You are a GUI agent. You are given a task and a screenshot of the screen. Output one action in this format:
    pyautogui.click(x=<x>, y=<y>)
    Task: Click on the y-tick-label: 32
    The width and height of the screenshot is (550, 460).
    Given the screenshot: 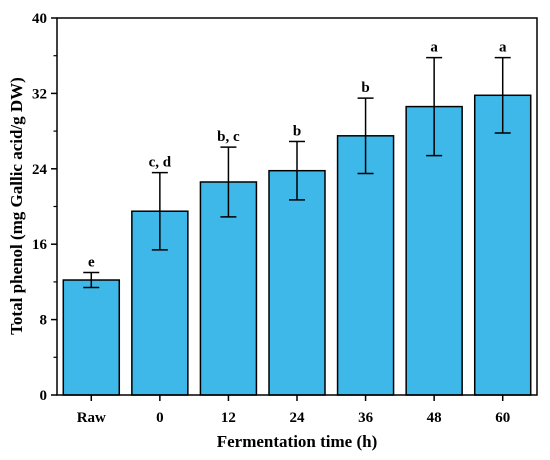 What is the action you would take?
    pyautogui.click(x=39, y=94)
    